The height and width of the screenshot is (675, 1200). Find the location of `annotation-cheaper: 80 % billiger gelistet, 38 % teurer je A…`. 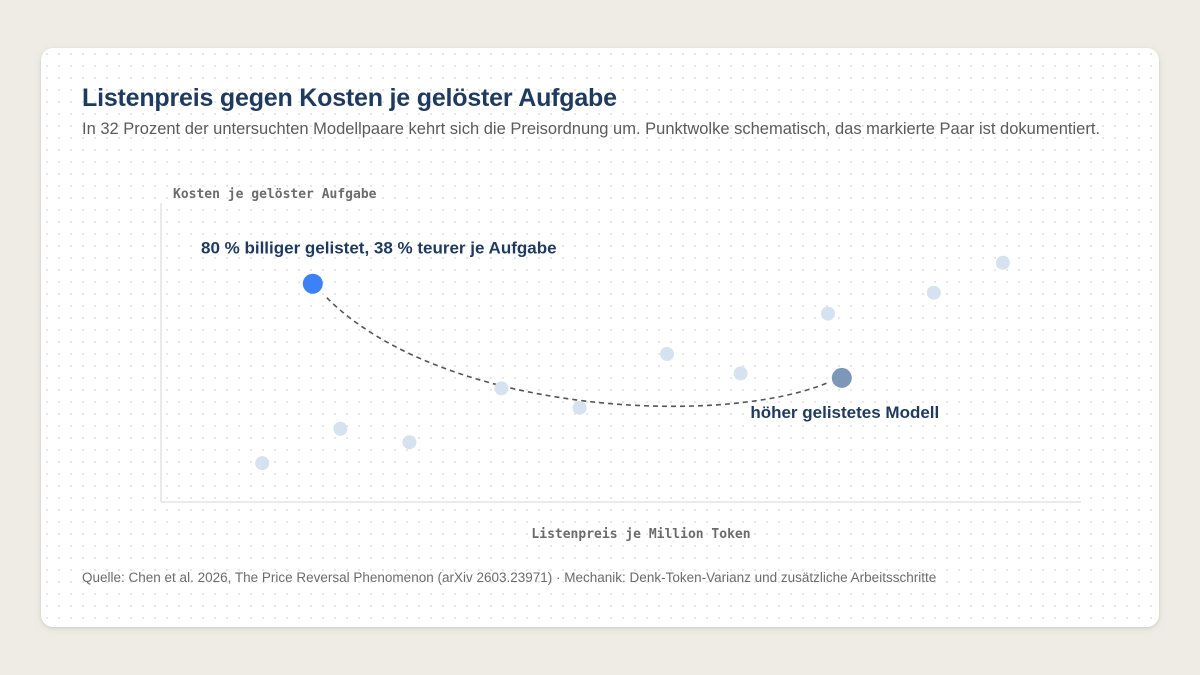

annotation-cheaper: 80 % billiger gelistet, 38 % teurer je A… is located at coordinates (379, 248).